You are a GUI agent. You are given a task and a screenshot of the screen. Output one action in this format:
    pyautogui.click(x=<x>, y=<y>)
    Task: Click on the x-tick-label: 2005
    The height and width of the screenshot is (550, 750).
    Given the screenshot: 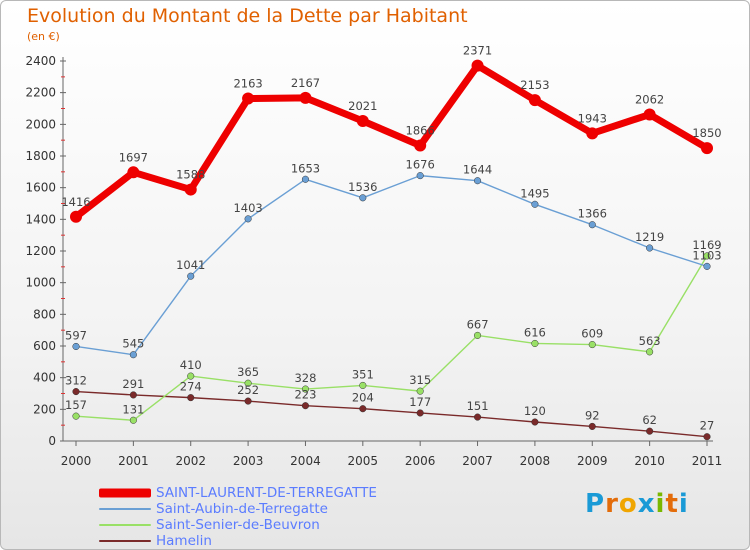 What is the action you would take?
    pyautogui.click(x=363, y=461)
    